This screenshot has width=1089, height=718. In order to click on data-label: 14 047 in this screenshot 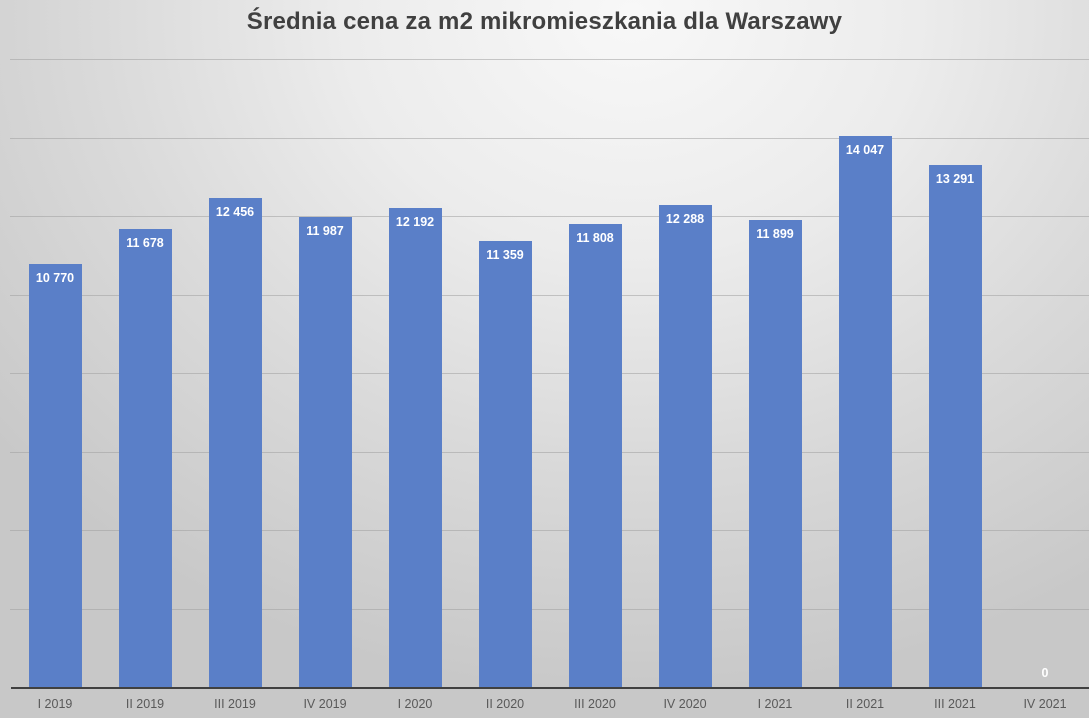, I will do `click(865, 150)`.